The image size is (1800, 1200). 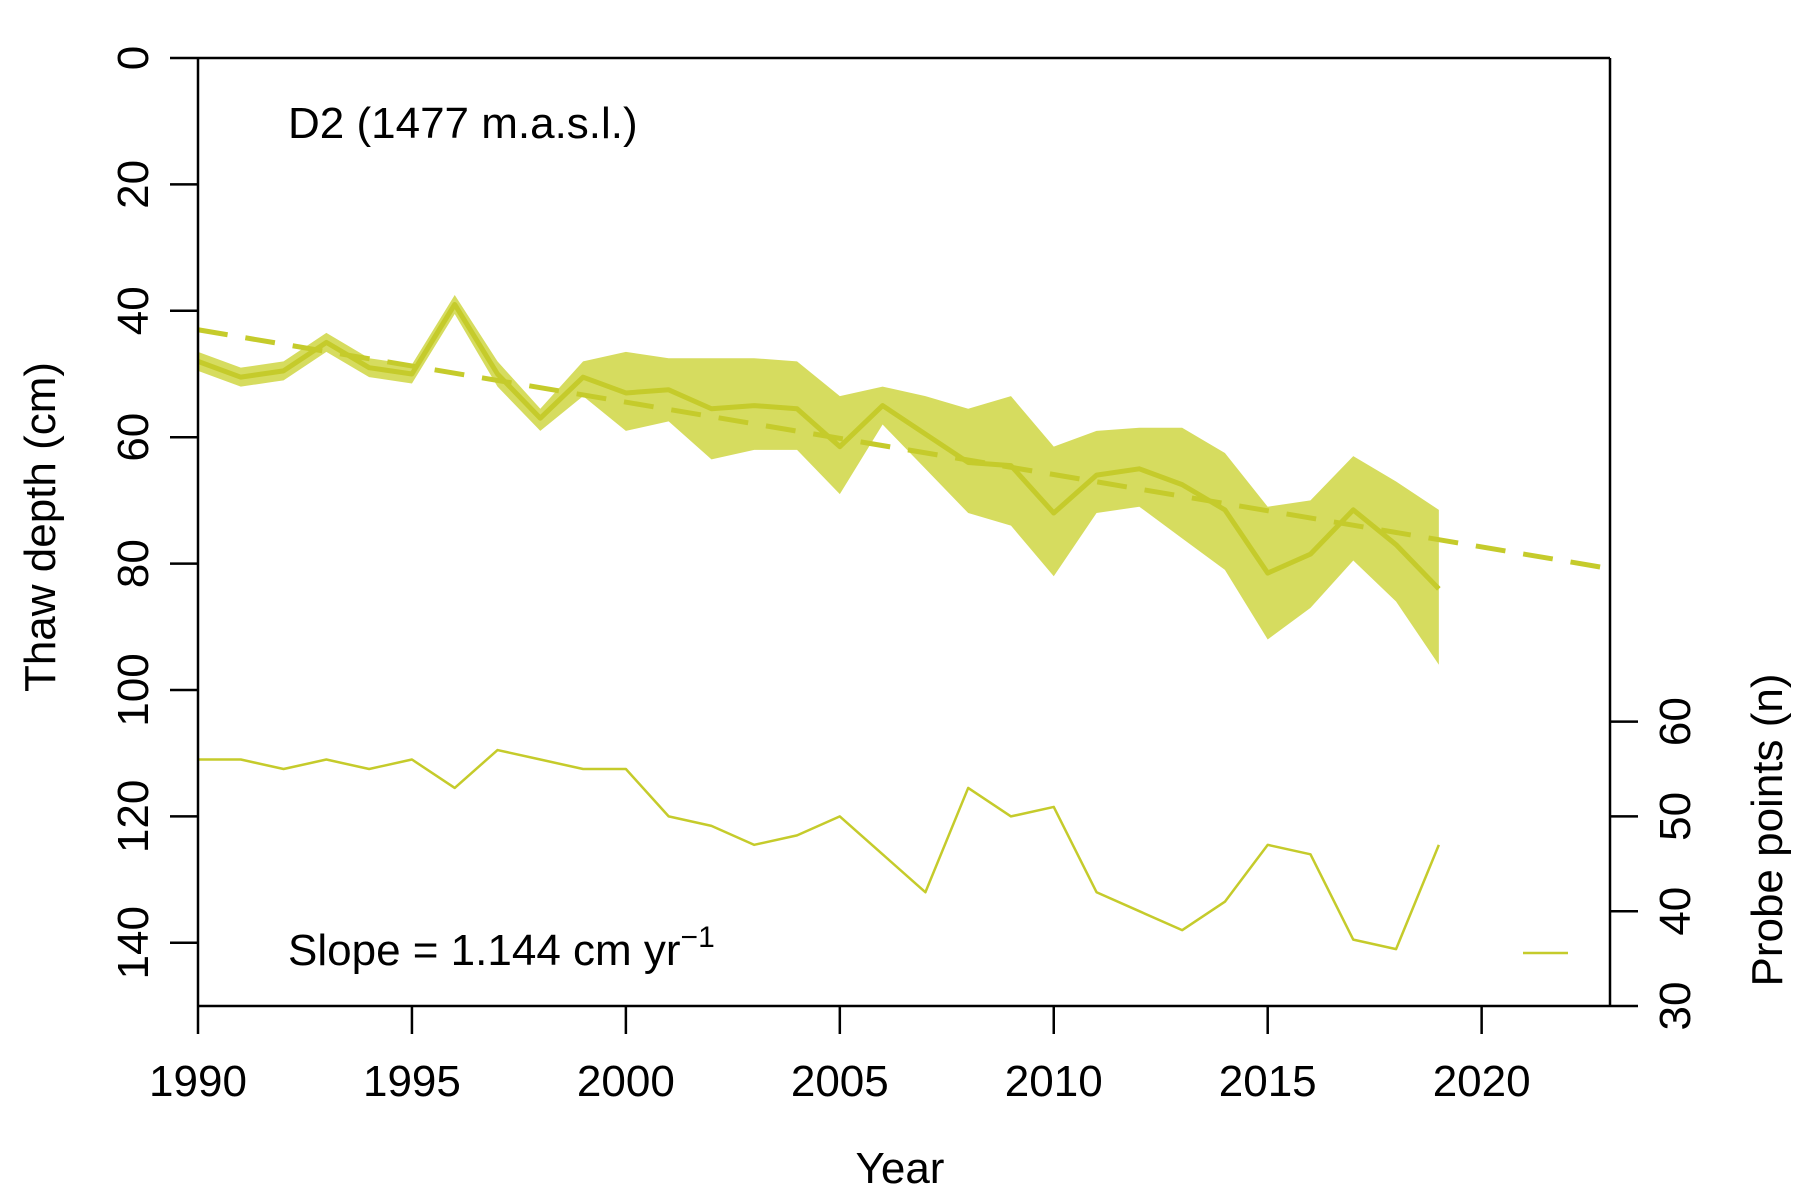 What do you see at coordinates (819, 849) in the screenshot?
I see `probe-points-line` at bounding box center [819, 849].